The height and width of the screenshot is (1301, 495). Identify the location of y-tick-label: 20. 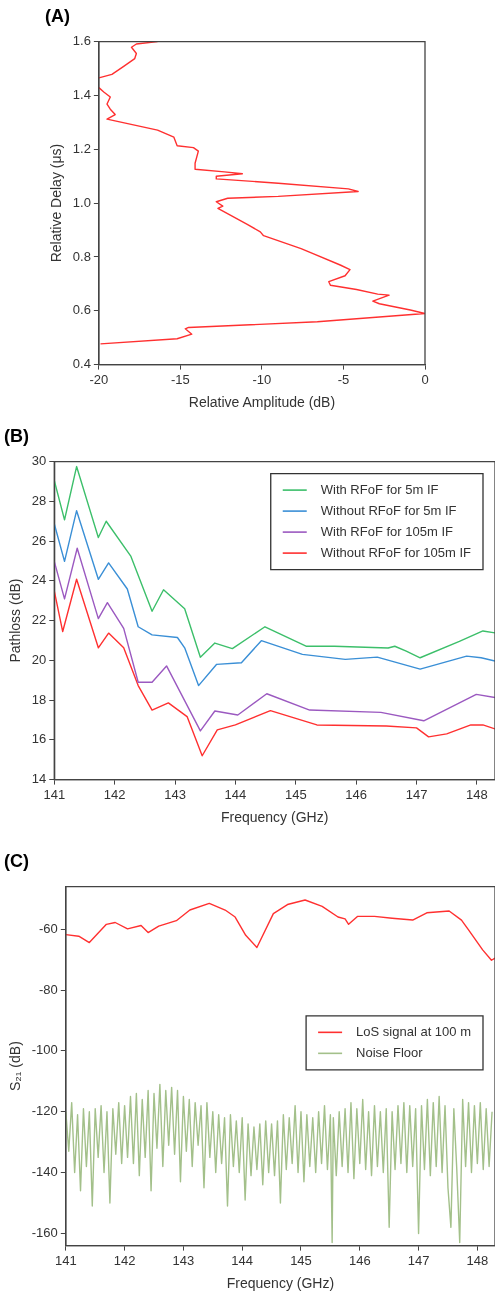
(39, 659).